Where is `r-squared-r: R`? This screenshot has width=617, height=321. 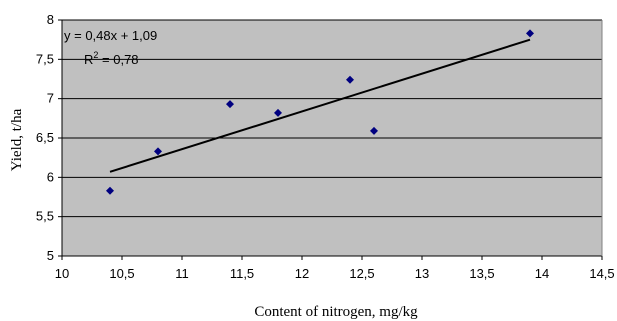
r-squared-r: R is located at coordinates (88, 59).